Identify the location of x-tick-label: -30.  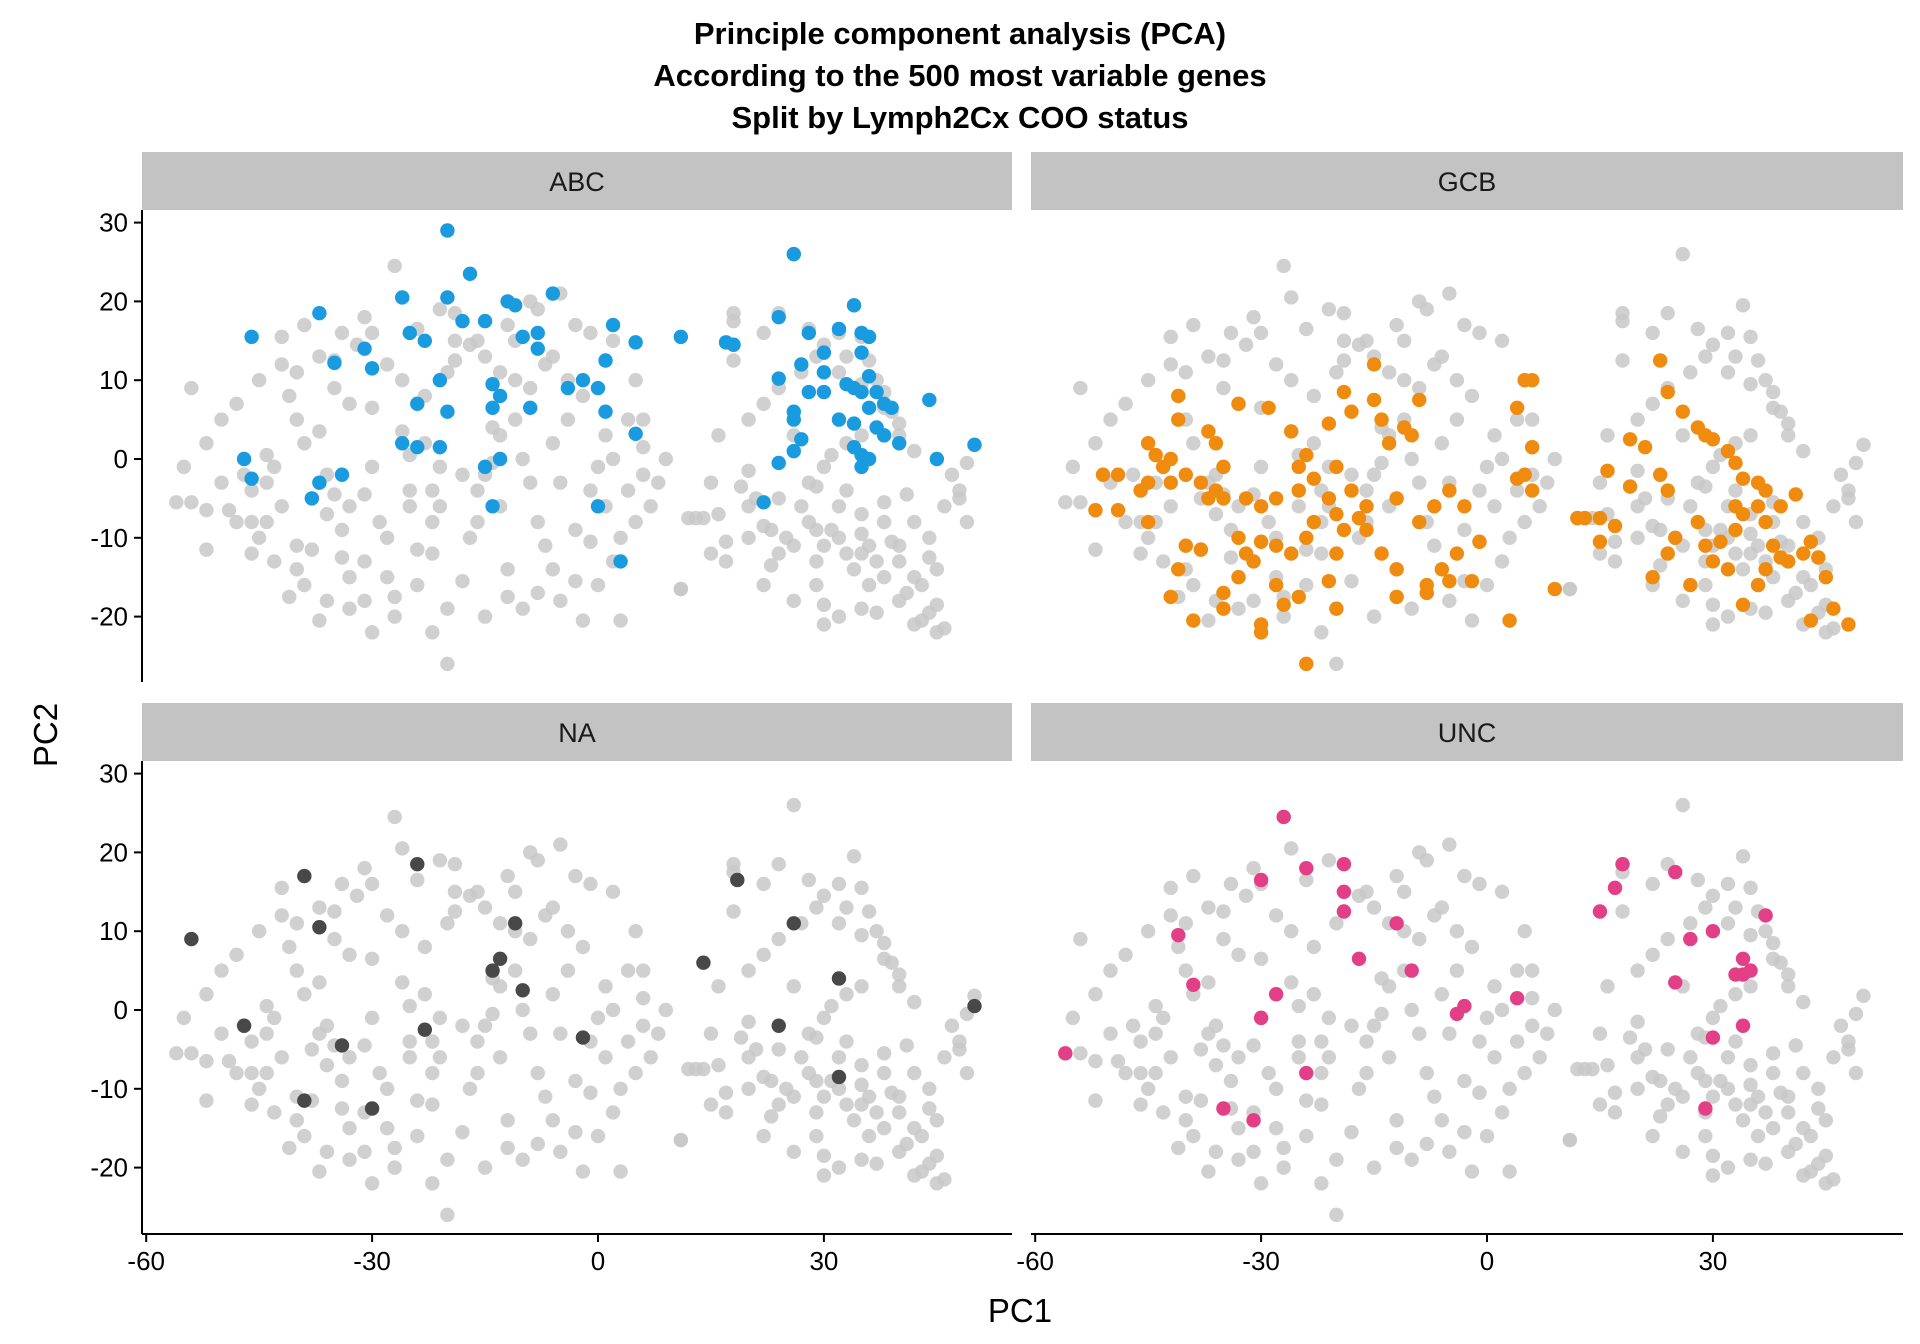
(1261, 1261).